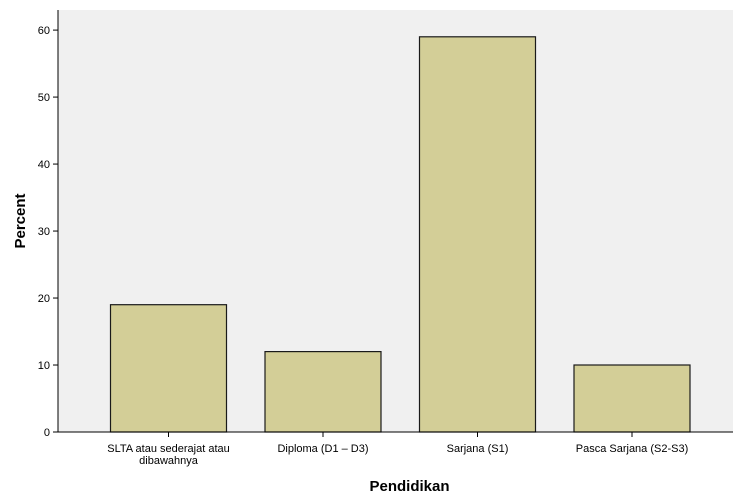 The height and width of the screenshot is (503, 733). Describe the element at coordinates (409, 486) in the screenshot. I see `x-axis-title: Pendidikan` at that location.